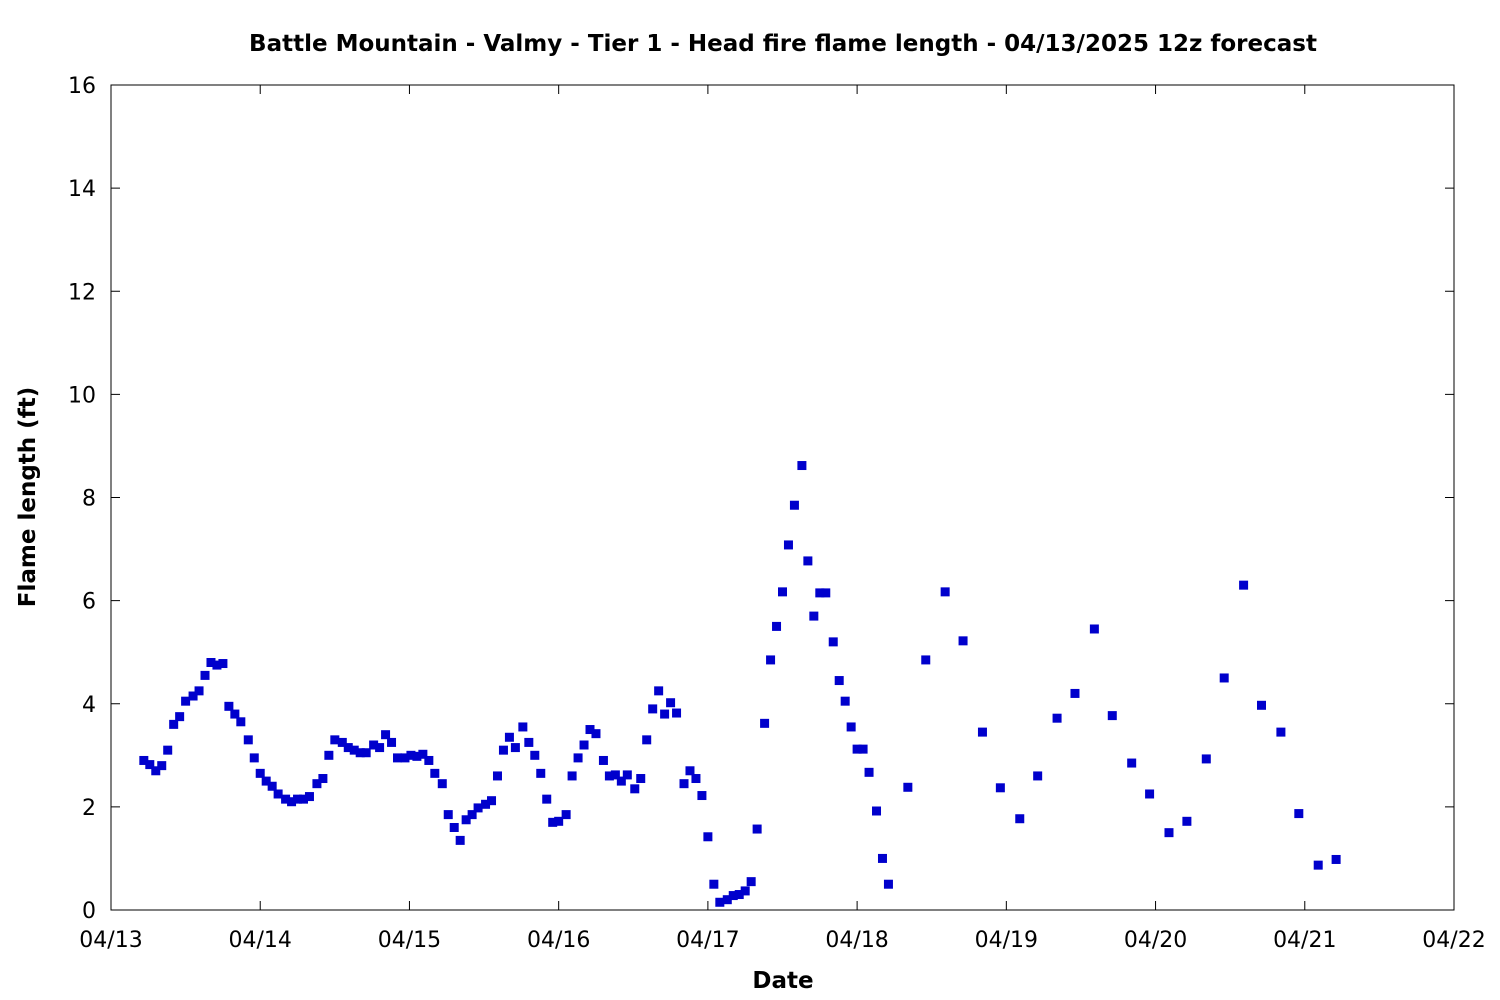 Image resolution: width=1500 pixels, height=1000 pixels. Describe the element at coordinates (1304, 940) in the screenshot. I see `x-tick-label: 04/21` at that location.